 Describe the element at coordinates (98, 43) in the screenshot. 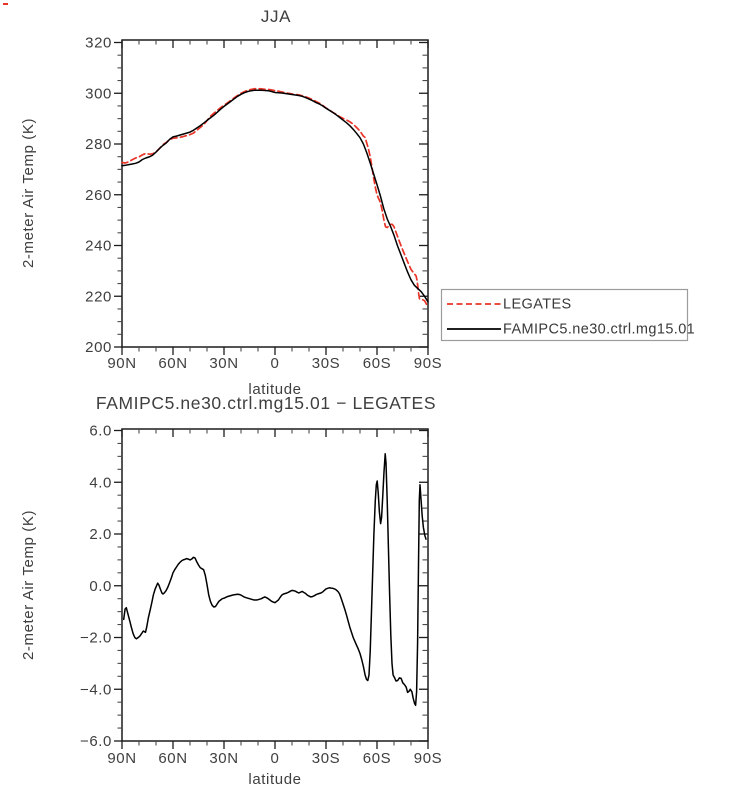

I see `y-tick-label: 320` at that location.